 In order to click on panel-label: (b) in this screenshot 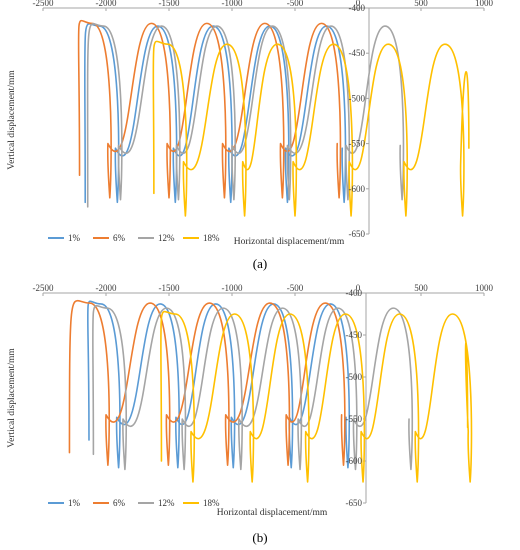, I will do `click(259, 537)`.